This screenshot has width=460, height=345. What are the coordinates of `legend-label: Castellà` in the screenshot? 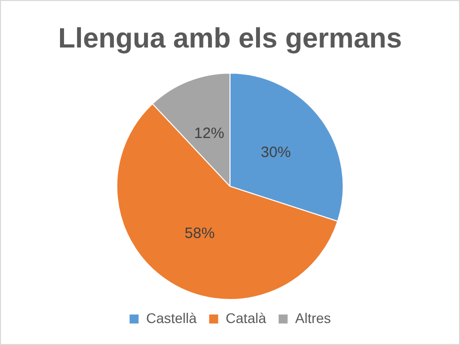 It's located at (171, 318).